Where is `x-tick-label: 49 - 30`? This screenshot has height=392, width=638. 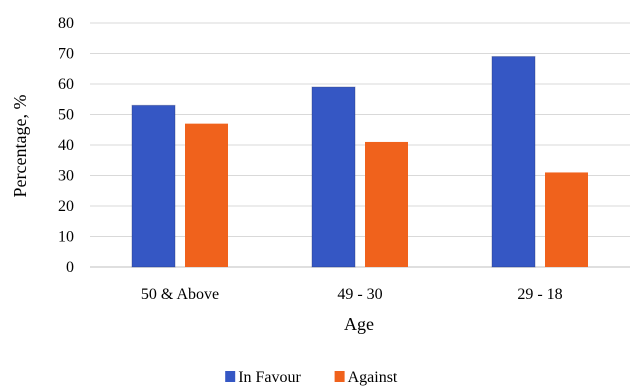 x-tick-label: 49 - 30 is located at coordinates (359, 294).